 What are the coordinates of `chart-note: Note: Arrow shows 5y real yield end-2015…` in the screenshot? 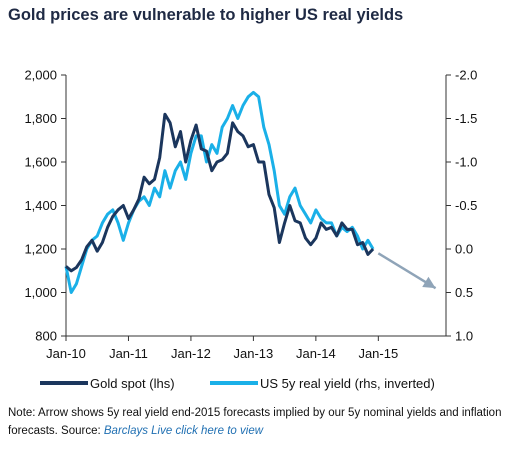 It's located at (256, 422).